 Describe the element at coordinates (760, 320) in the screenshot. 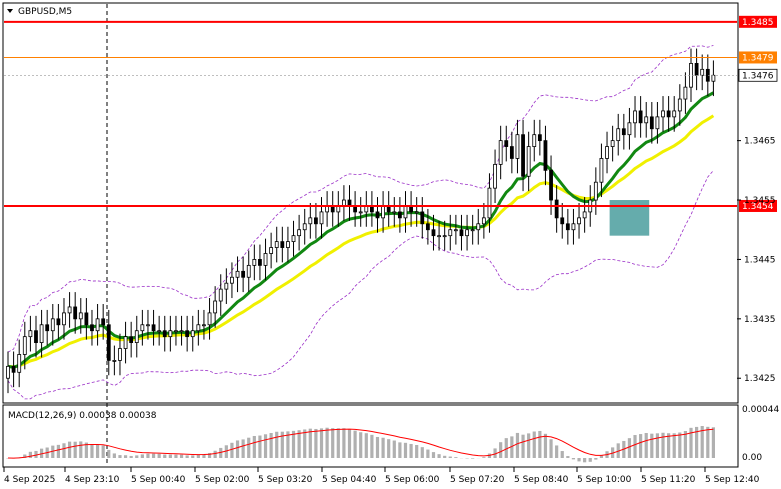

I see `y-tick-label: 1.3435` at that location.